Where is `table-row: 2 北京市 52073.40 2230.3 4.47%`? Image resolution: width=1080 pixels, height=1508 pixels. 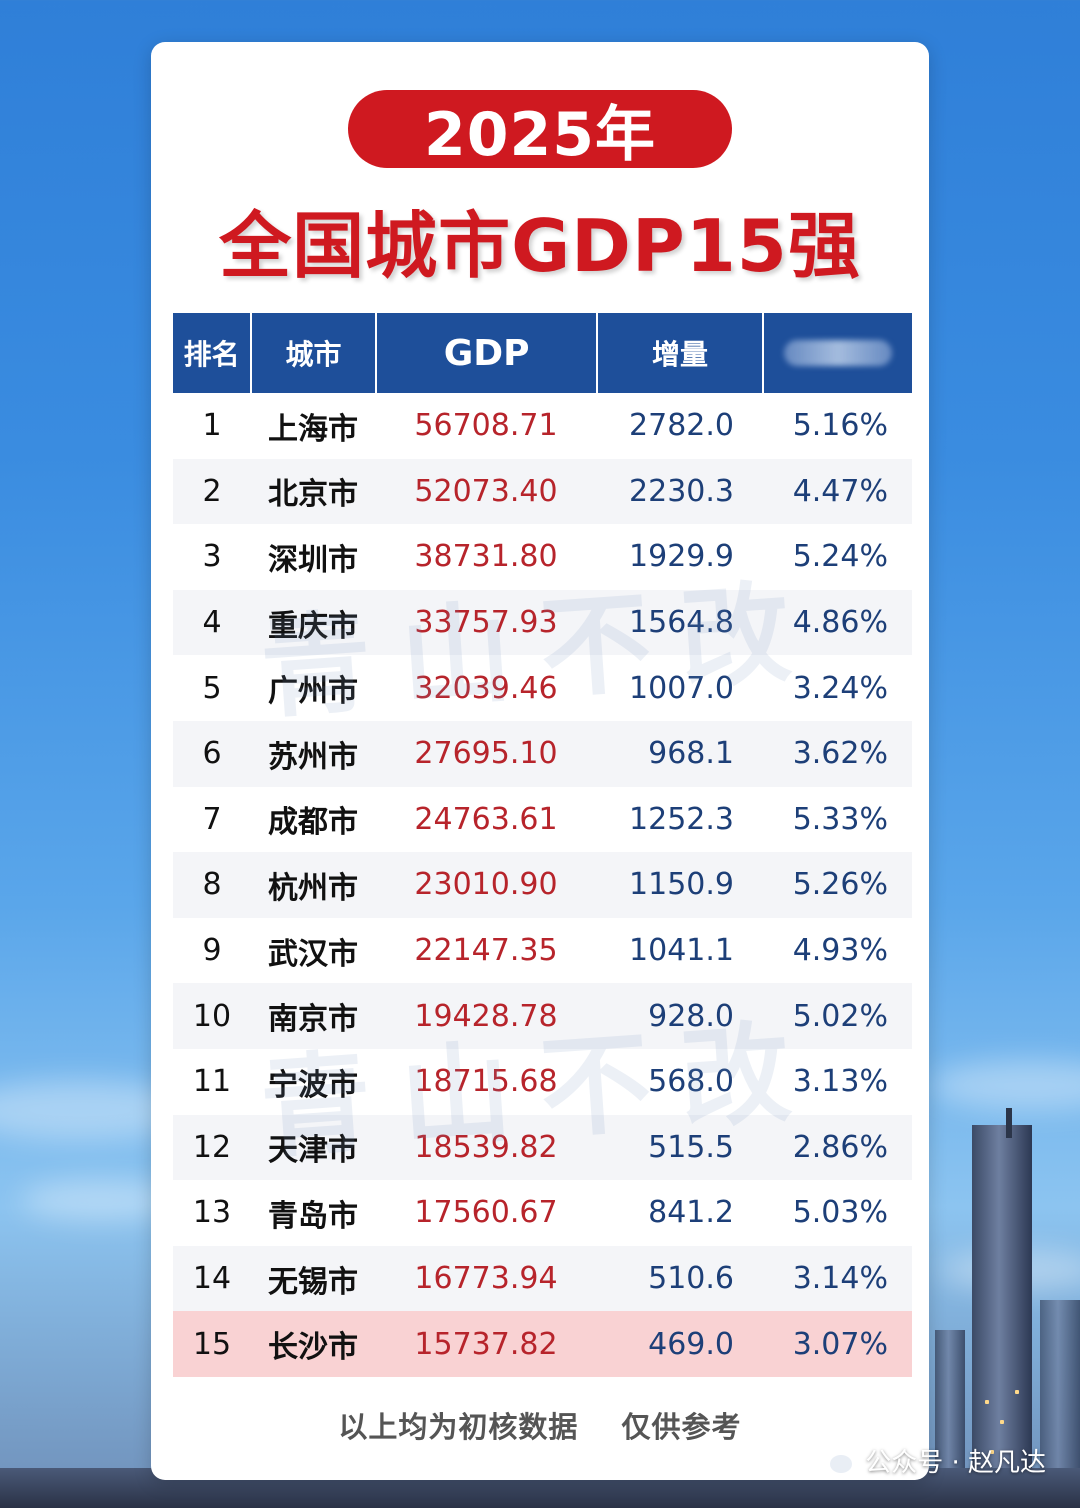 table-row: 2 北京市 52073.40 2230.3 4.47% is located at coordinates (542, 491).